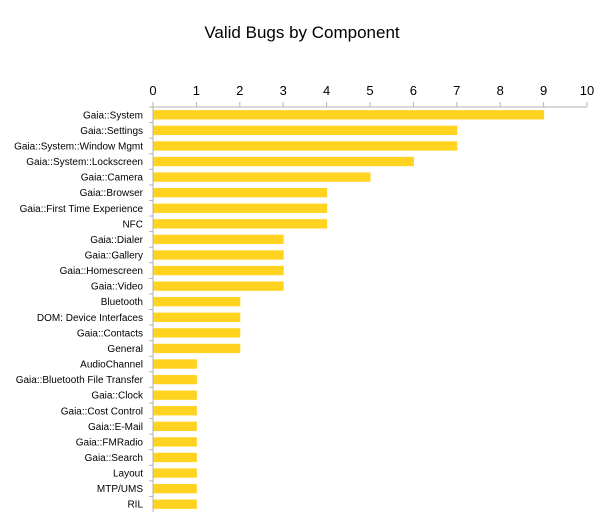  I want to click on category-label: General, so click(125, 349).